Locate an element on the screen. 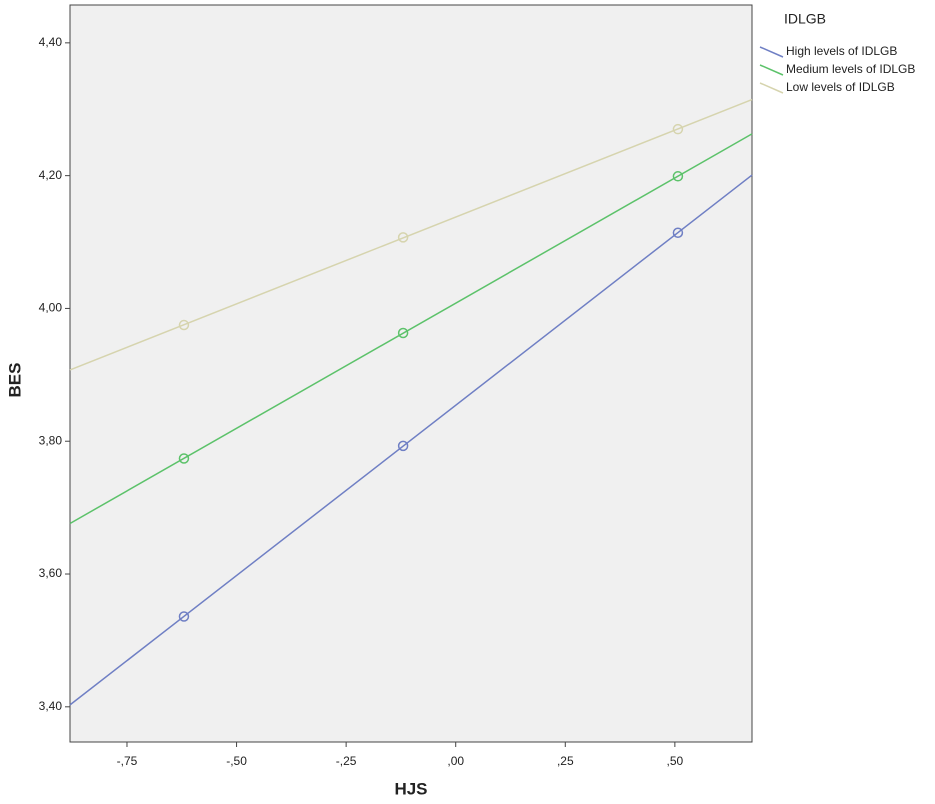 This screenshot has width=935, height=804. x-tick-label: ,00 is located at coordinates (455, 761).